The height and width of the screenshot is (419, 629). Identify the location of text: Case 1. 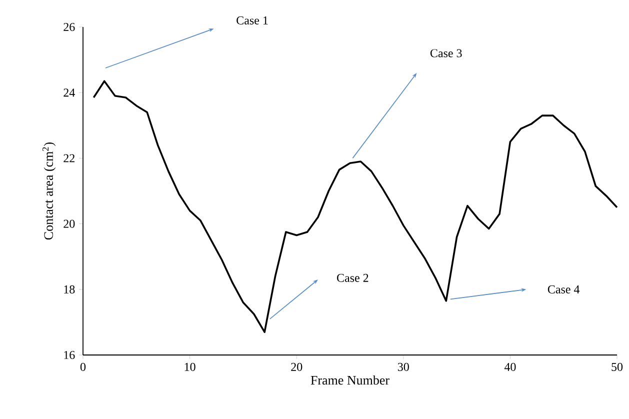
(252, 20).